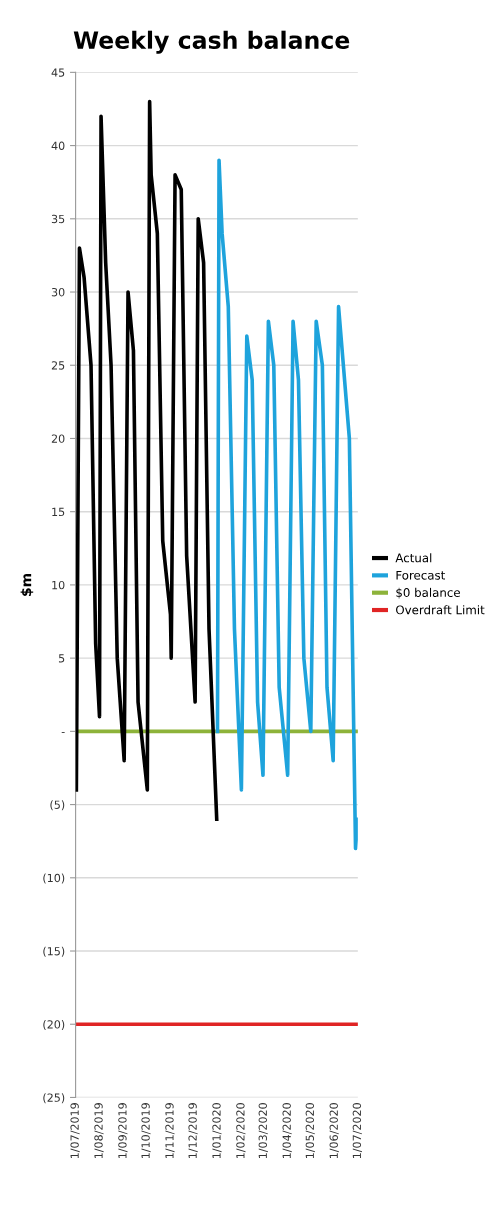 Image resolution: width=504 pixels, height=1206 pixels. What do you see at coordinates (428, 593) in the screenshot?
I see `legend-label: $0 balance` at bounding box center [428, 593].